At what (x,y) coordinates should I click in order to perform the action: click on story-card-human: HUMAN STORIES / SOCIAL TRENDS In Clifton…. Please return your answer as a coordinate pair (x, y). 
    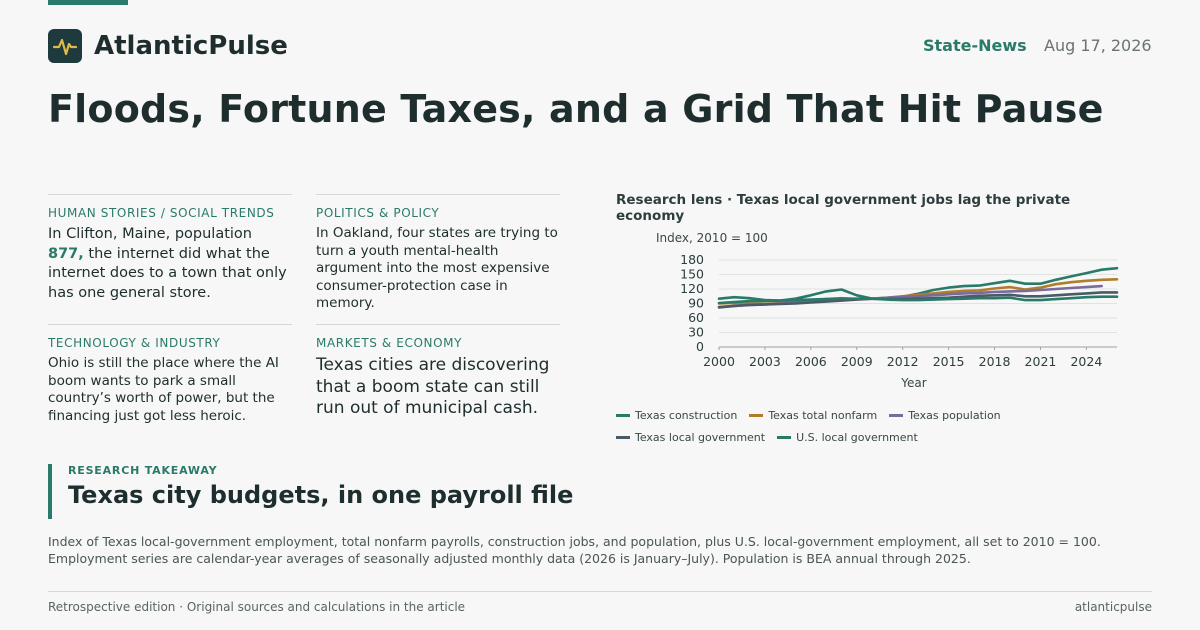
    Looking at the image, I should click on (170, 257).